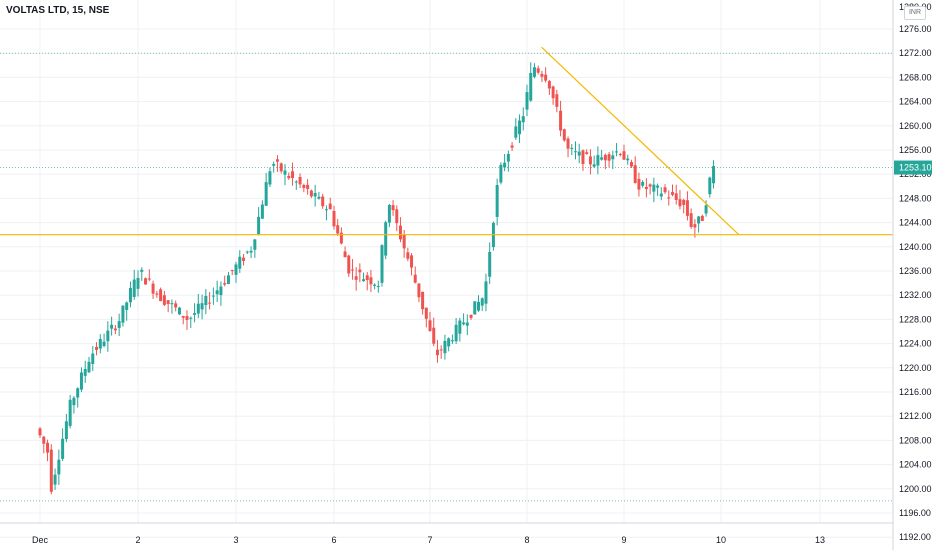 The height and width of the screenshot is (550, 932). I want to click on time-tick-label: 2, so click(137, 540).